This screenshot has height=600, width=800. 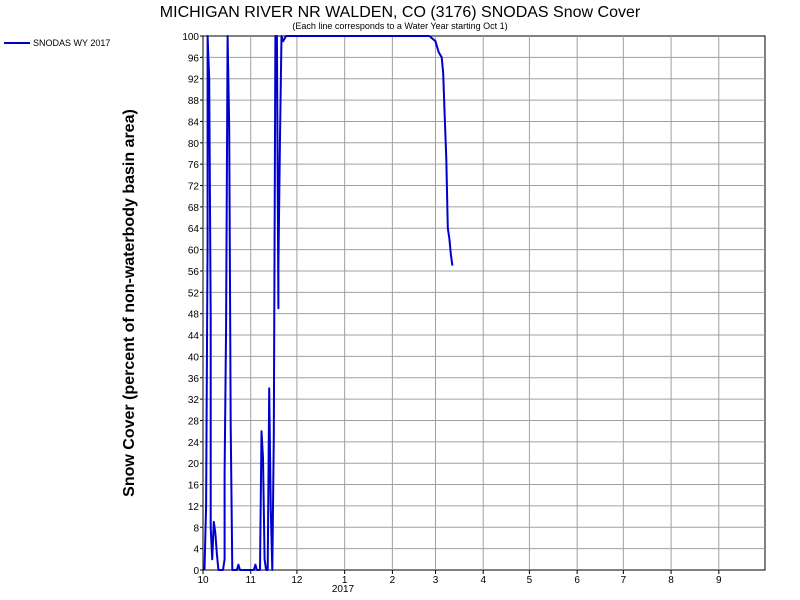 What do you see at coordinates (194, 336) in the screenshot?
I see `y-tick-label: 44` at bounding box center [194, 336].